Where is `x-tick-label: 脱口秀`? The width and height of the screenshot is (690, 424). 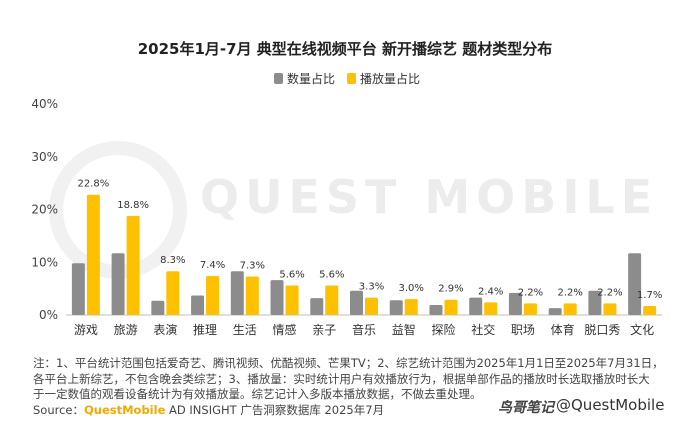
x-tick-label: 脱口秀 is located at coordinates (602, 329).